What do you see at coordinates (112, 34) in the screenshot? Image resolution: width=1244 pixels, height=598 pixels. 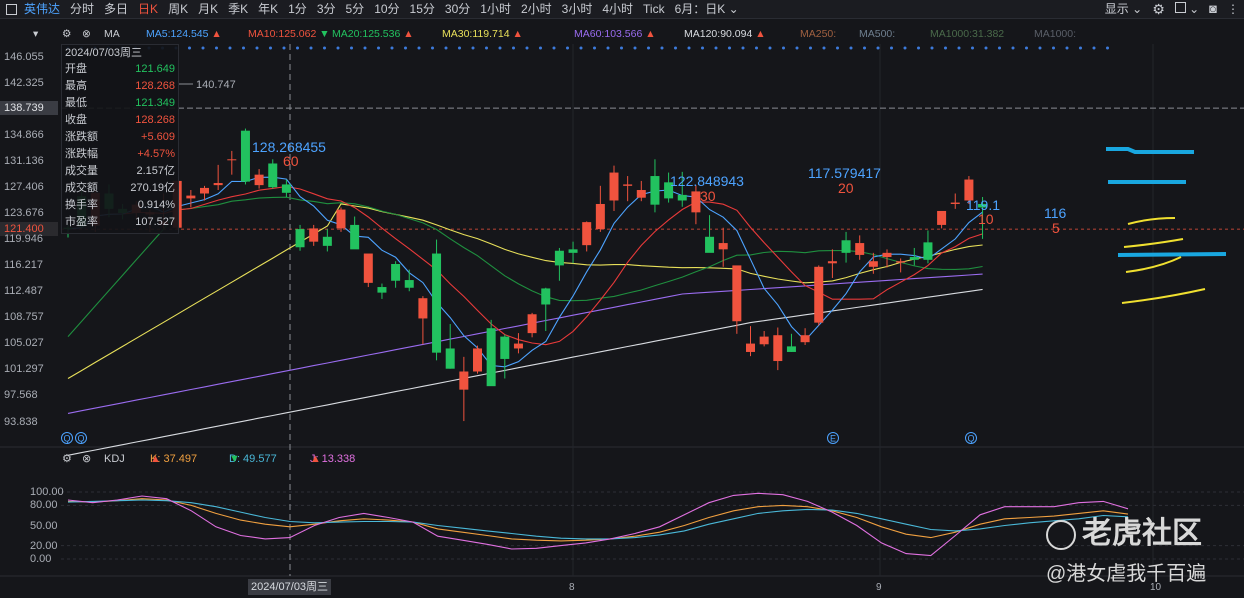 I see `ma-indicator-name: MA` at bounding box center [112, 34].